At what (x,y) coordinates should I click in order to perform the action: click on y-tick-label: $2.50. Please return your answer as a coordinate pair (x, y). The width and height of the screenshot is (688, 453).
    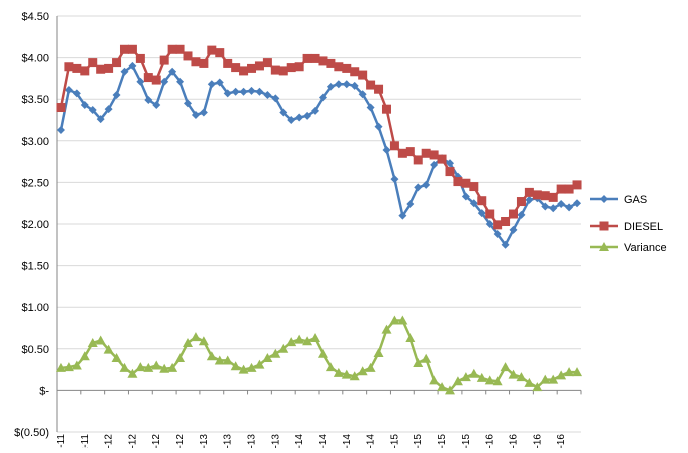
    Looking at the image, I should click on (35, 183).